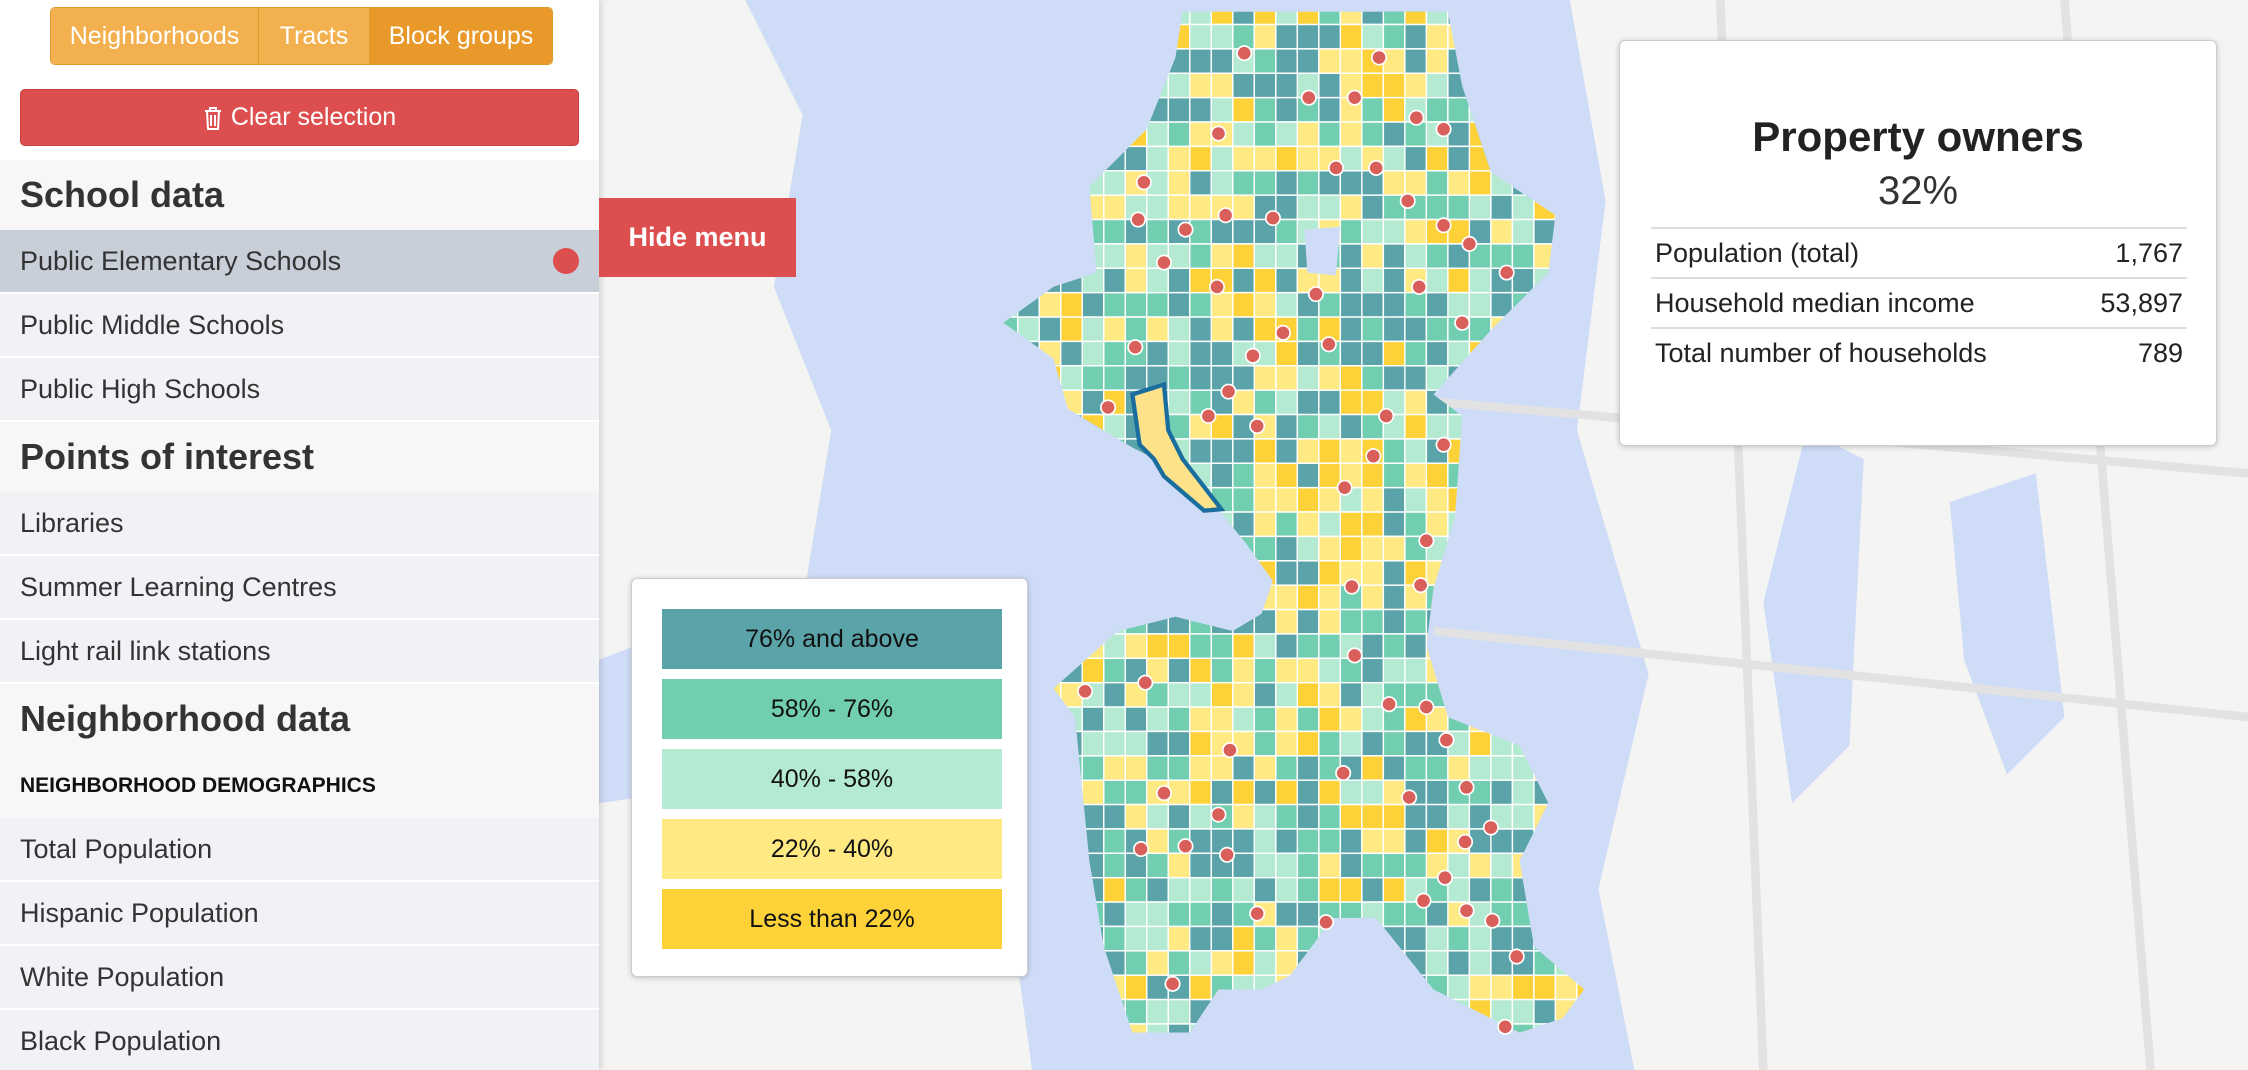 This screenshot has width=2248, height=1070. I want to click on layer-item: Total Population, so click(299, 849).